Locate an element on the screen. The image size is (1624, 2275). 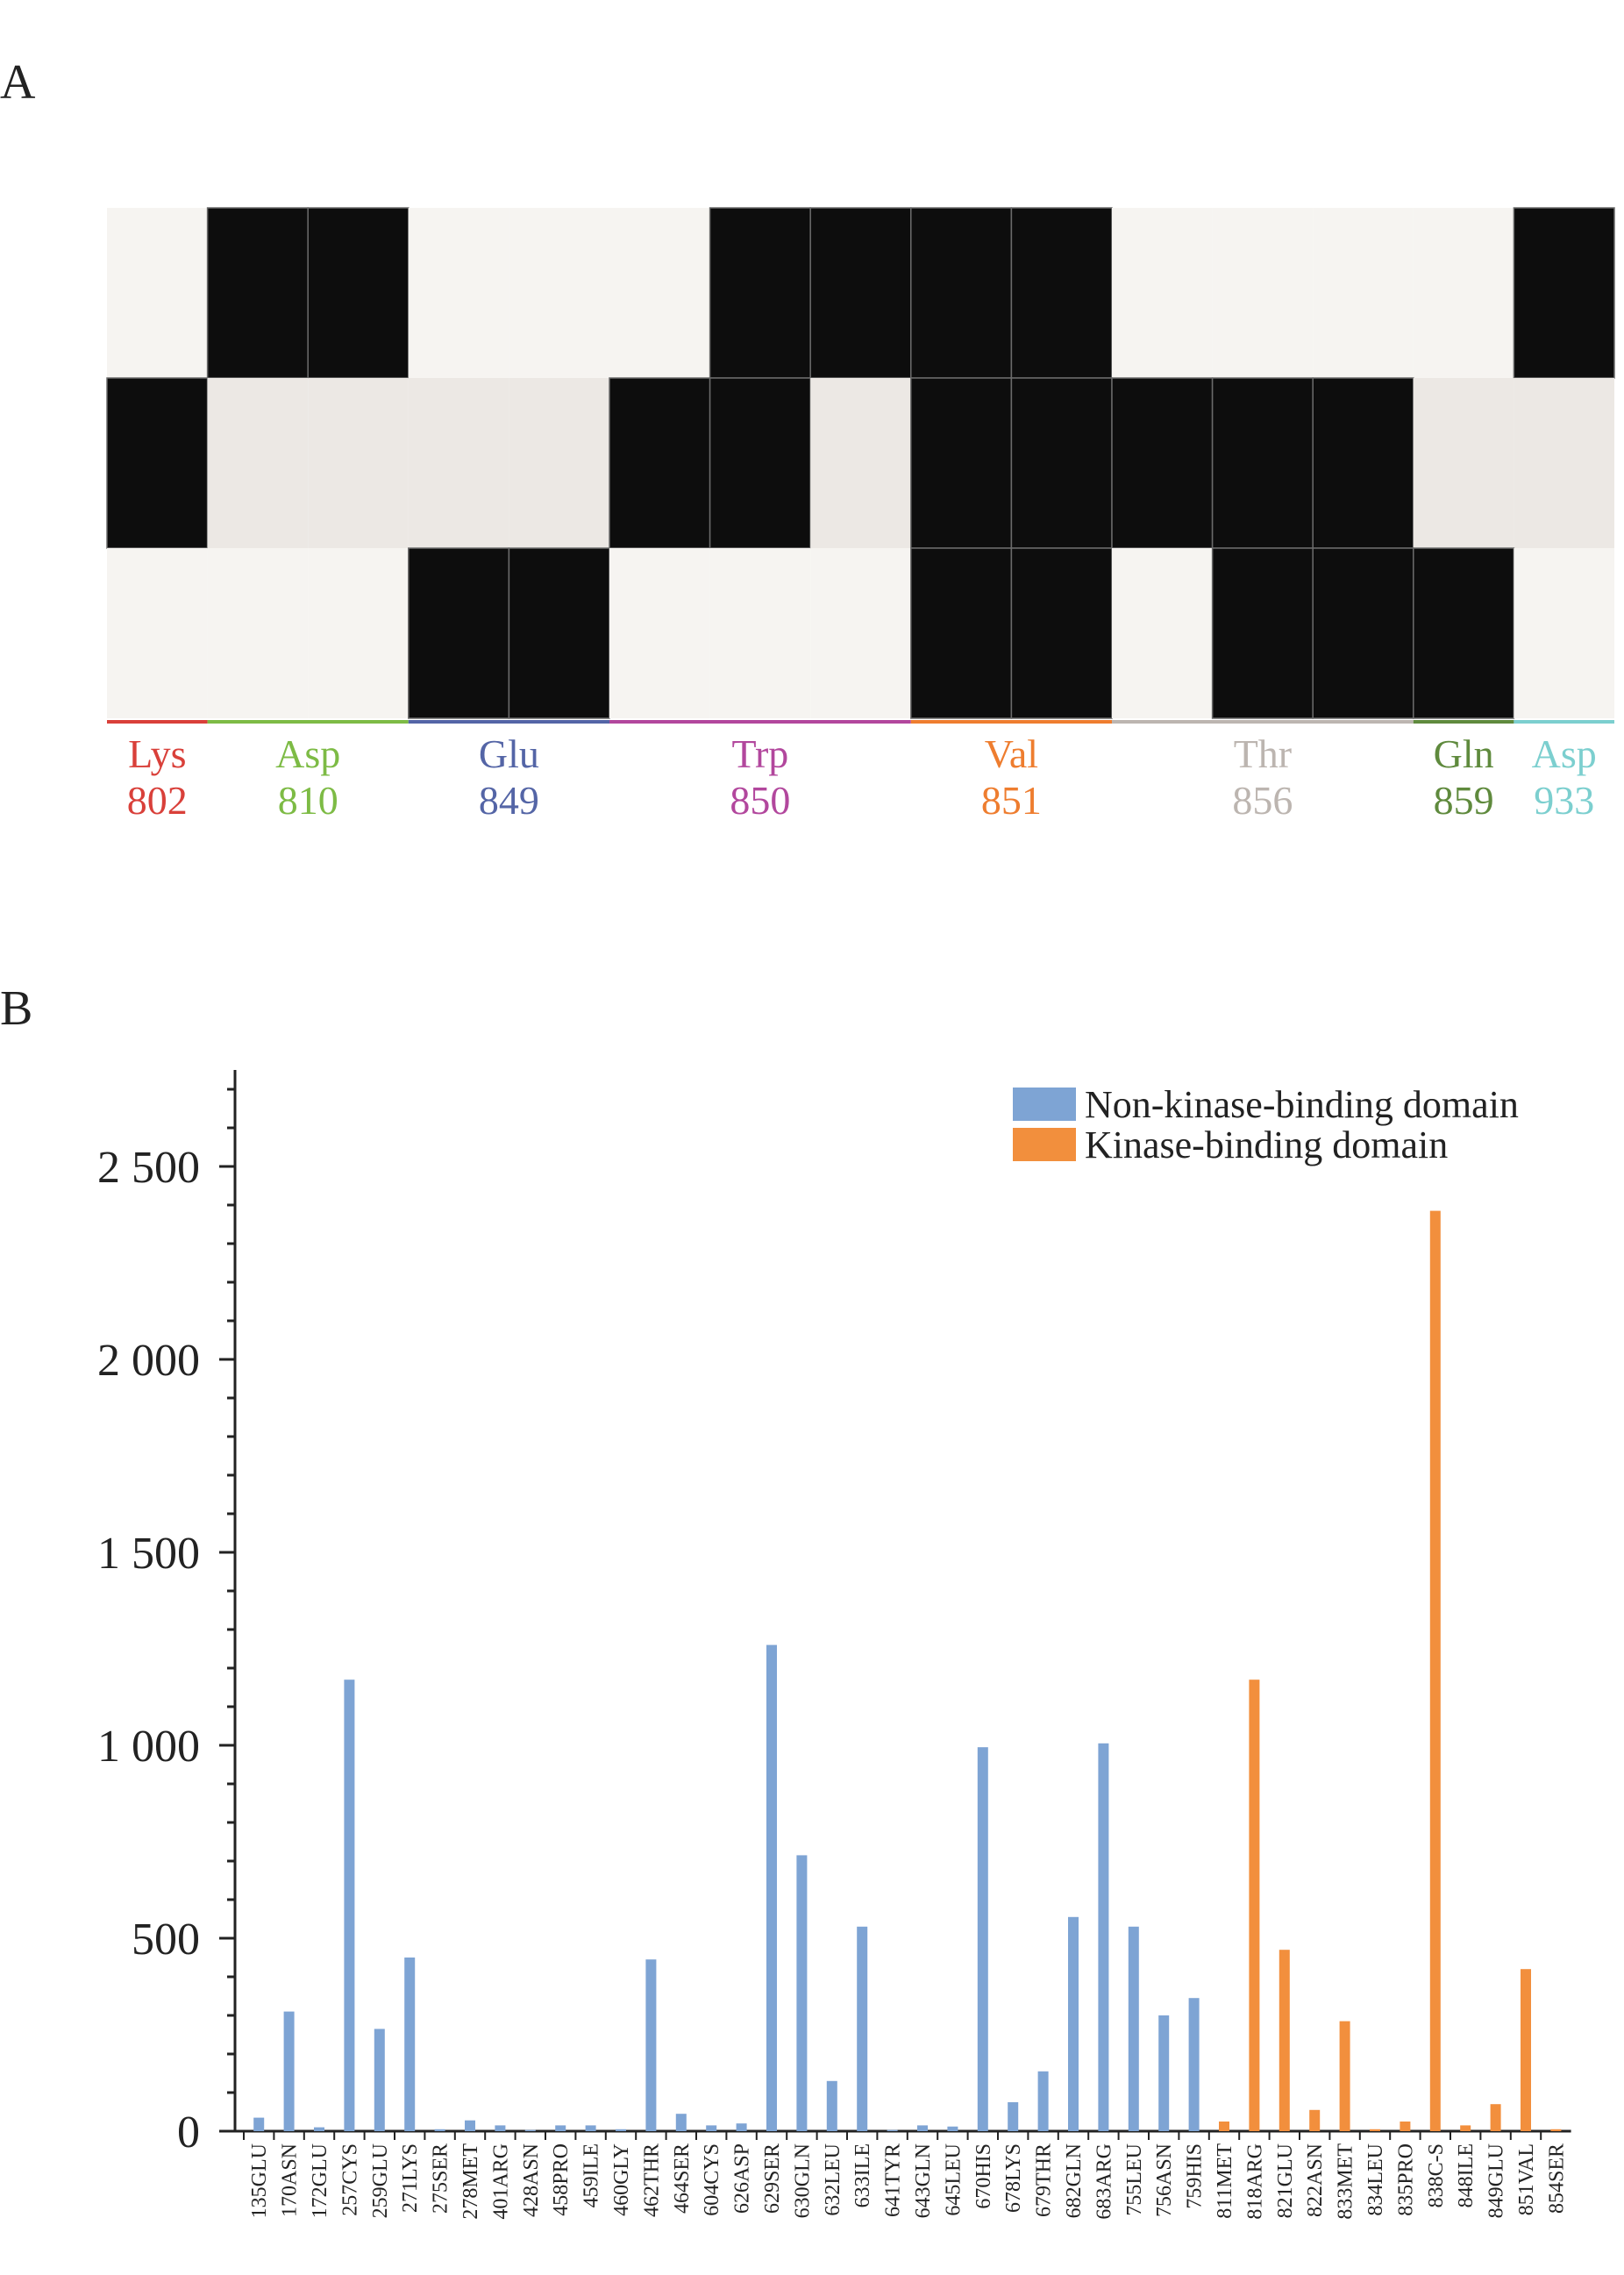
residue-name-label: Val is located at coordinates (1012, 753).